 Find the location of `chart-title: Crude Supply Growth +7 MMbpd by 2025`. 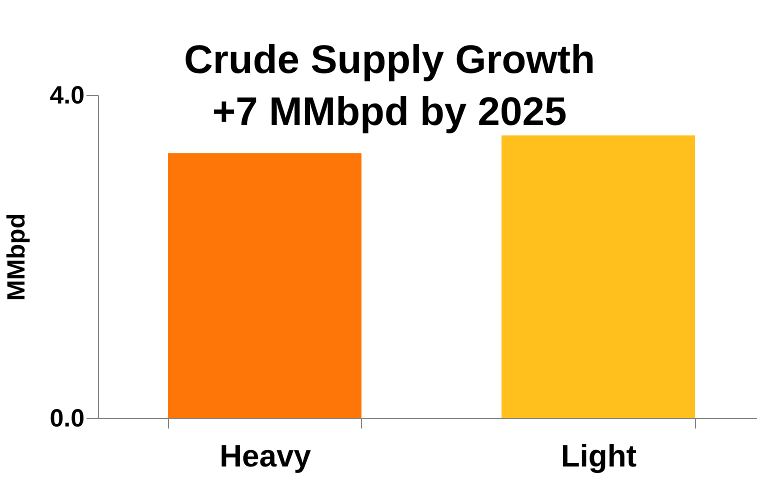

chart-title: Crude Supply Growth +7 MMbpd by 2025 is located at coordinates (390, 86).